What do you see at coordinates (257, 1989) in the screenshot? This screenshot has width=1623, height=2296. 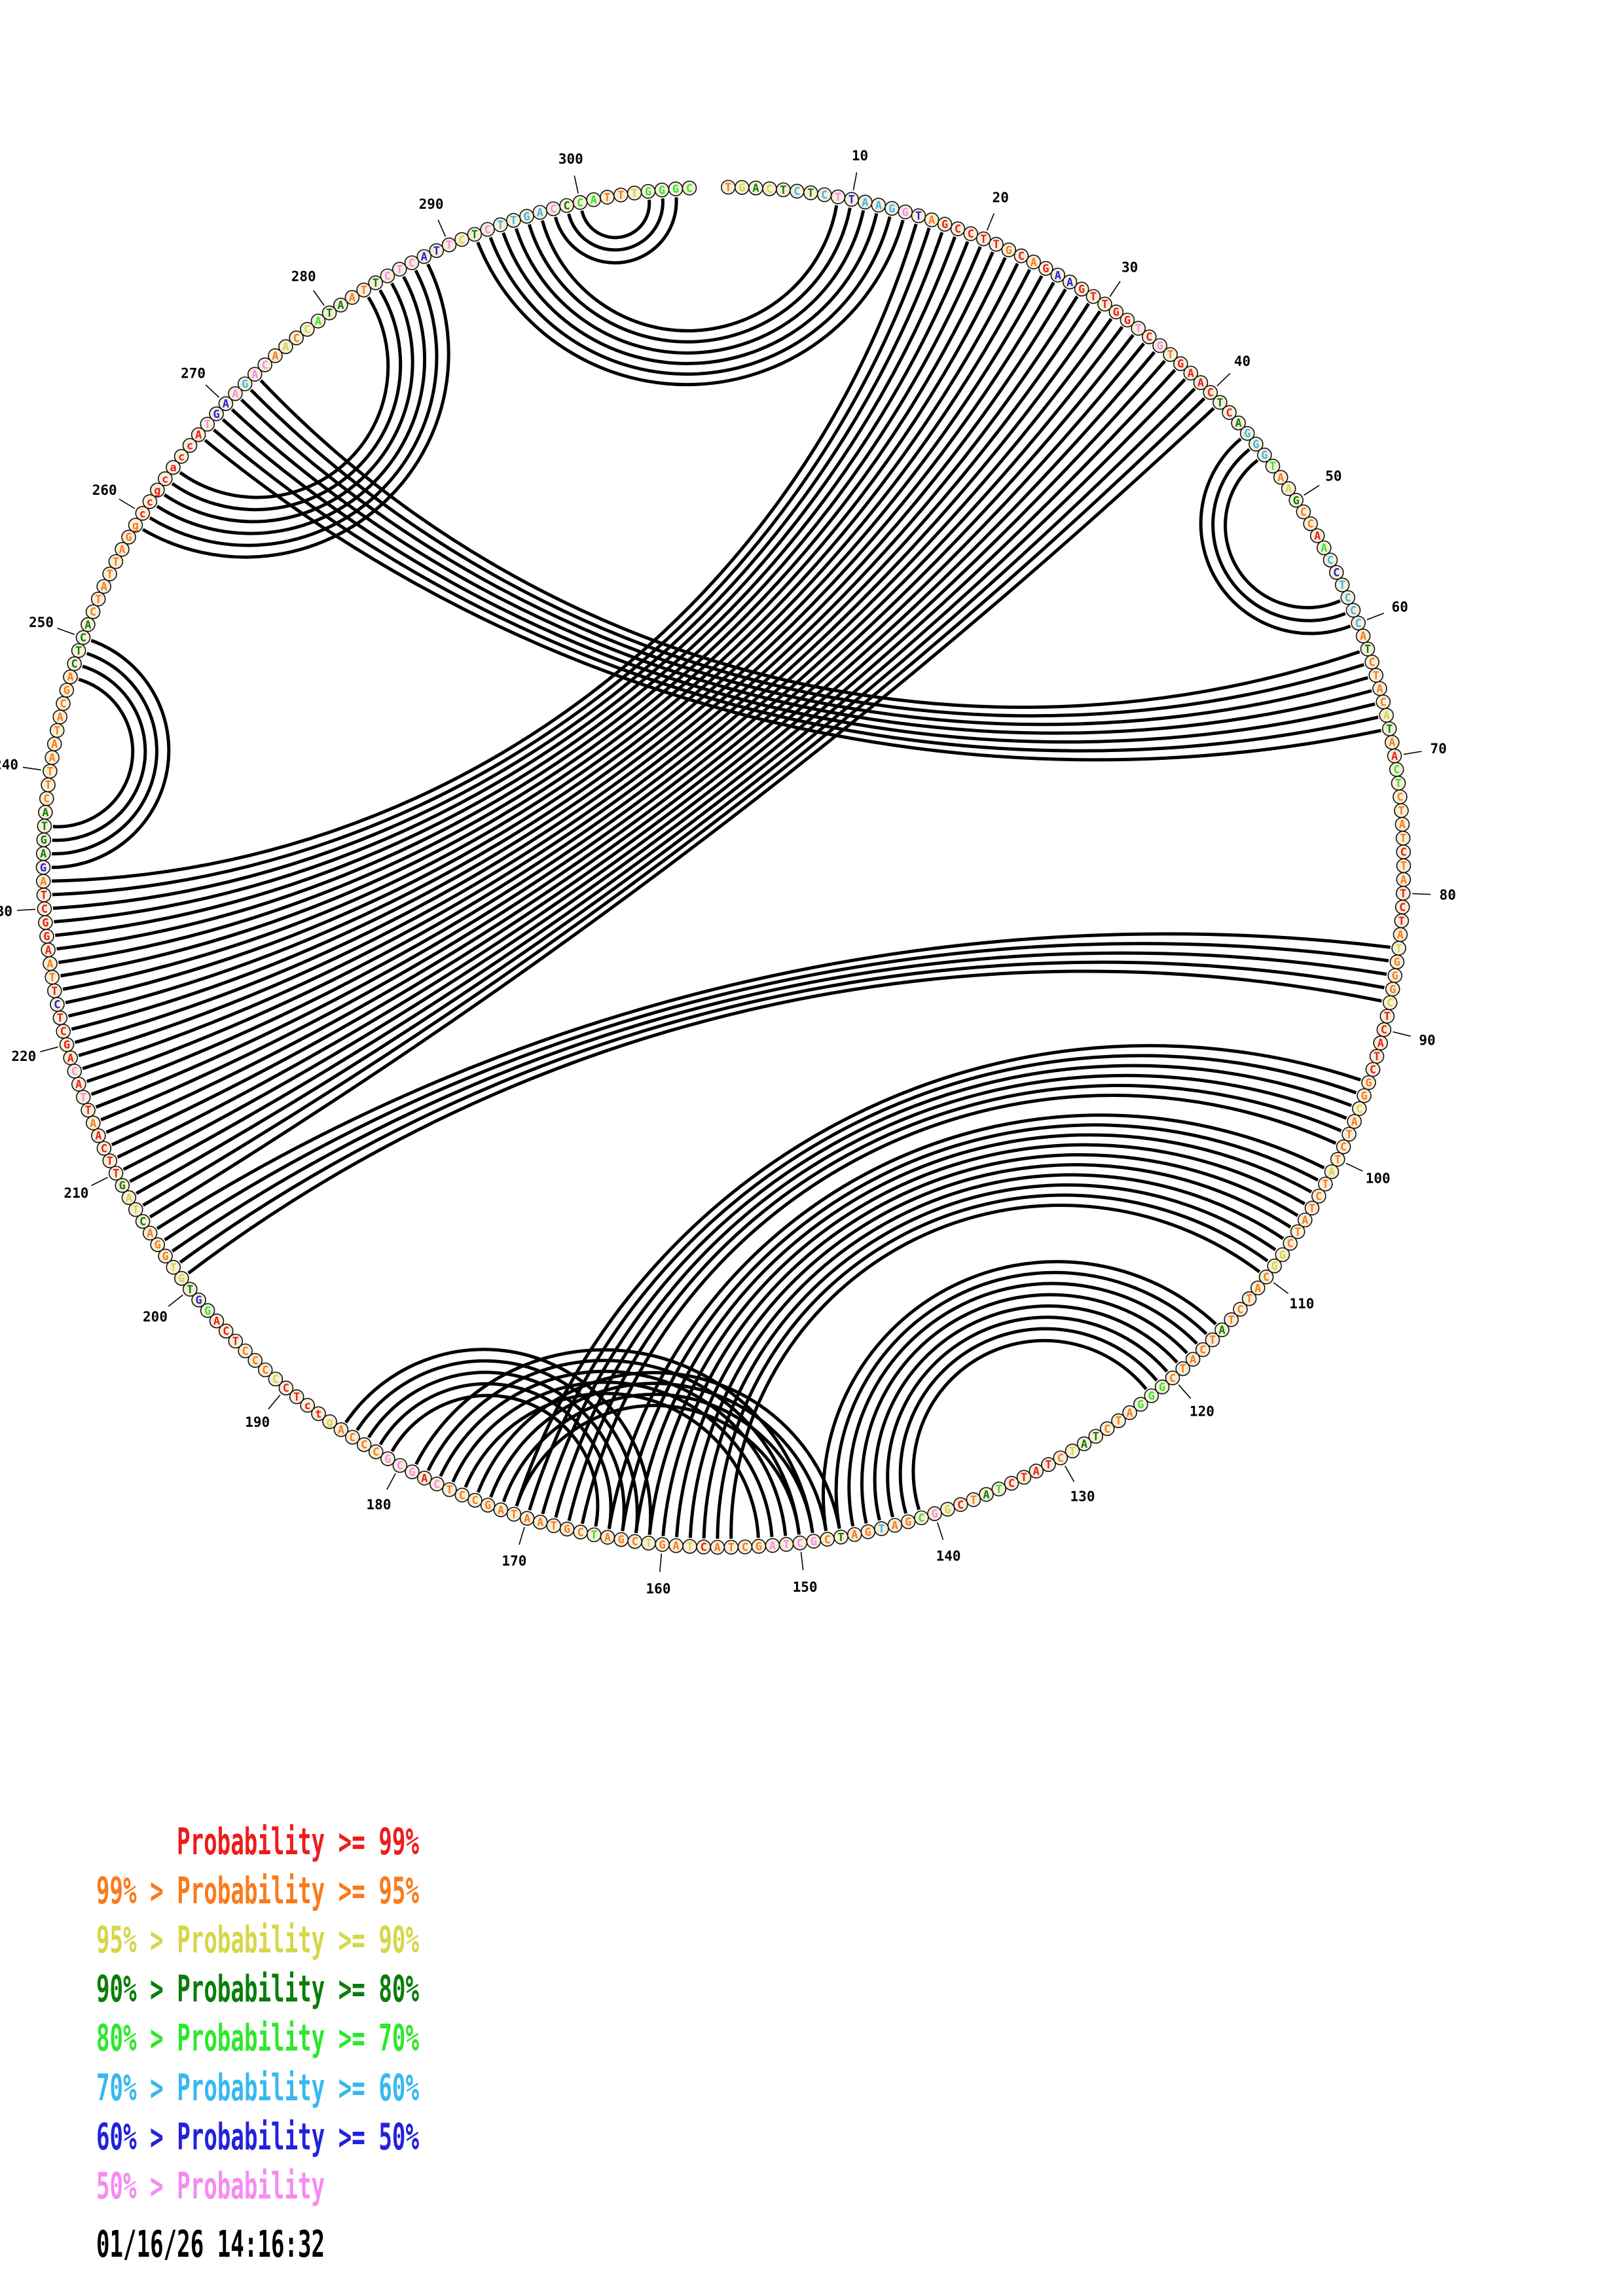 I see `legend-line-80: 90% > Probability >= 80%` at bounding box center [257, 1989].